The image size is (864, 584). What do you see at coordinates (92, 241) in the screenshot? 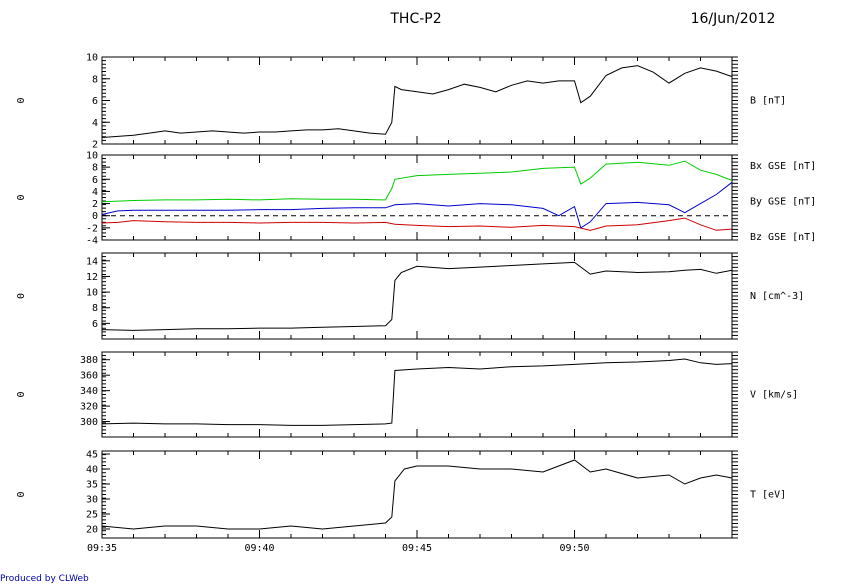
I see `y-tick-label: -4` at bounding box center [92, 241].